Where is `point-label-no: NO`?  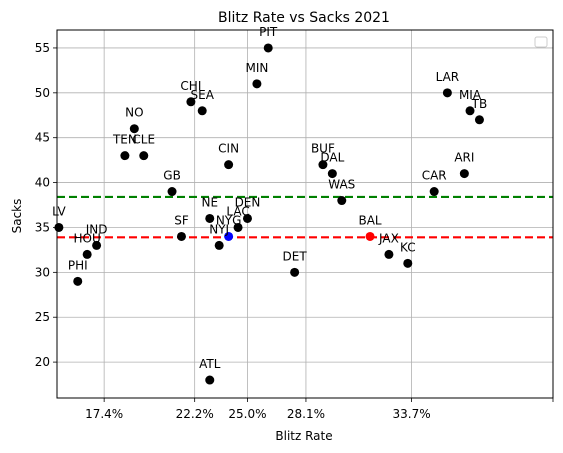 point-label-no: NO is located at coordinates (134, 113).